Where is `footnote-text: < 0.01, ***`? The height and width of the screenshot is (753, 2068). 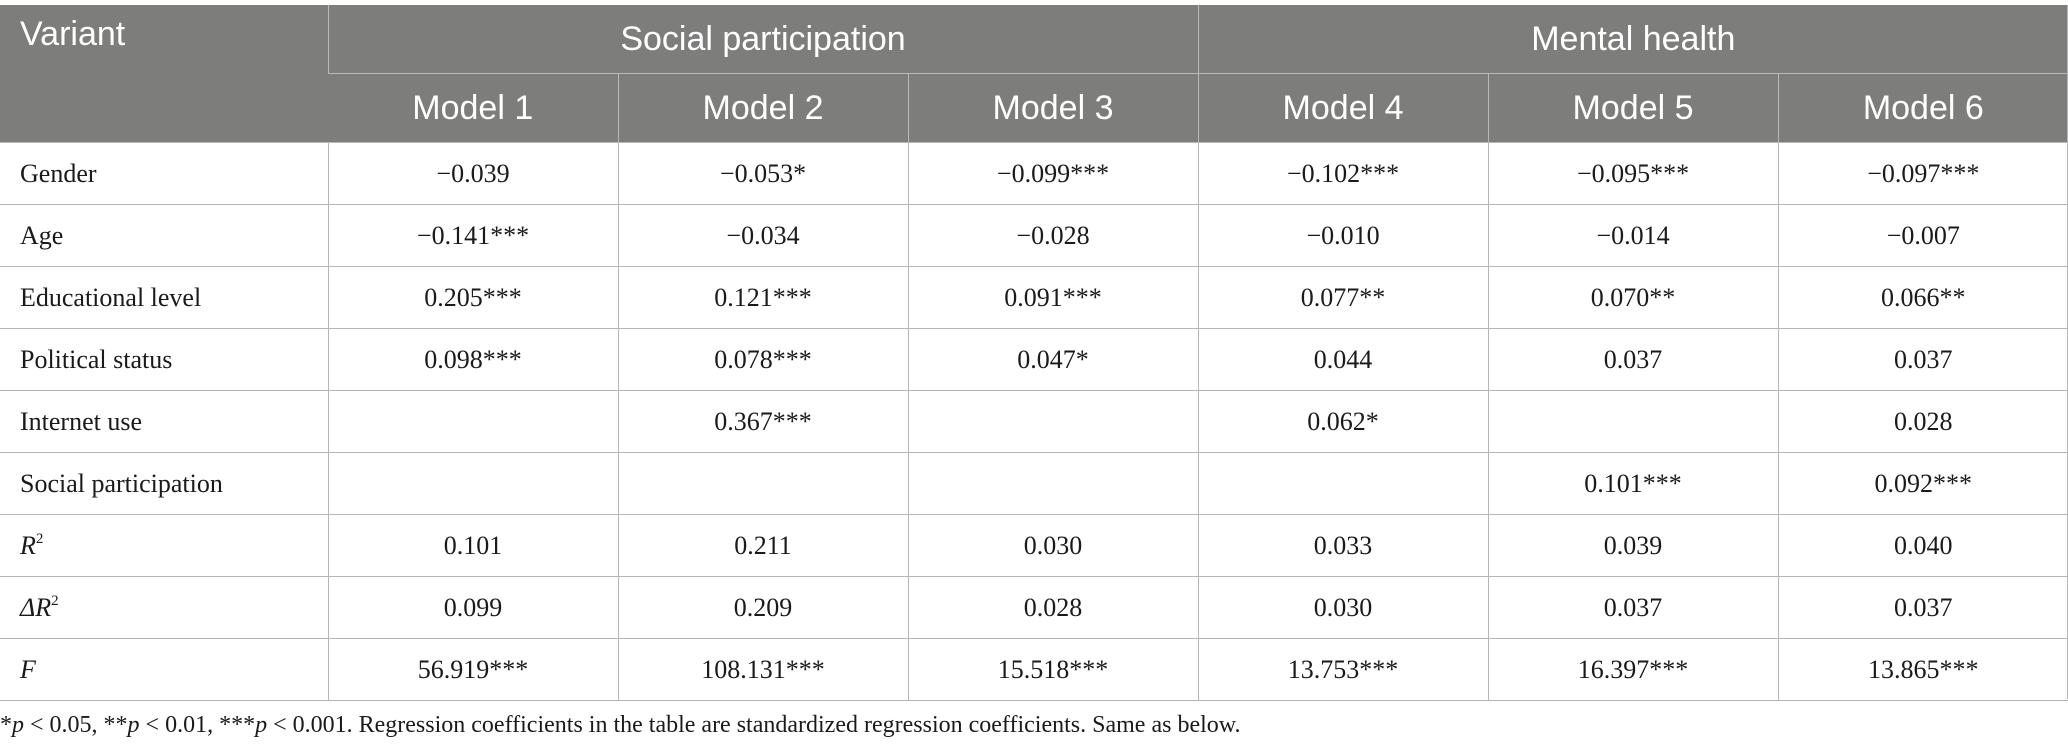
footnote-text: < 0.01, *** is located at coordinates (197, 725).